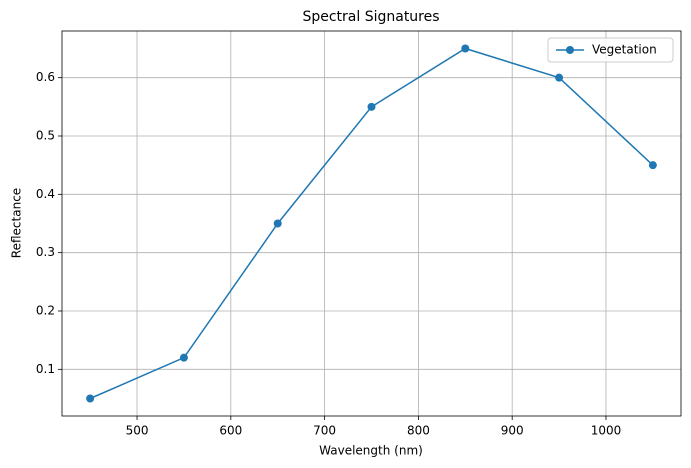 Image resolution: width=691 pixels, height=468 pixels. Describe the element at coordinates (45, 311) in the screenshot. I see `y-tick-label: 0.2` at that location.